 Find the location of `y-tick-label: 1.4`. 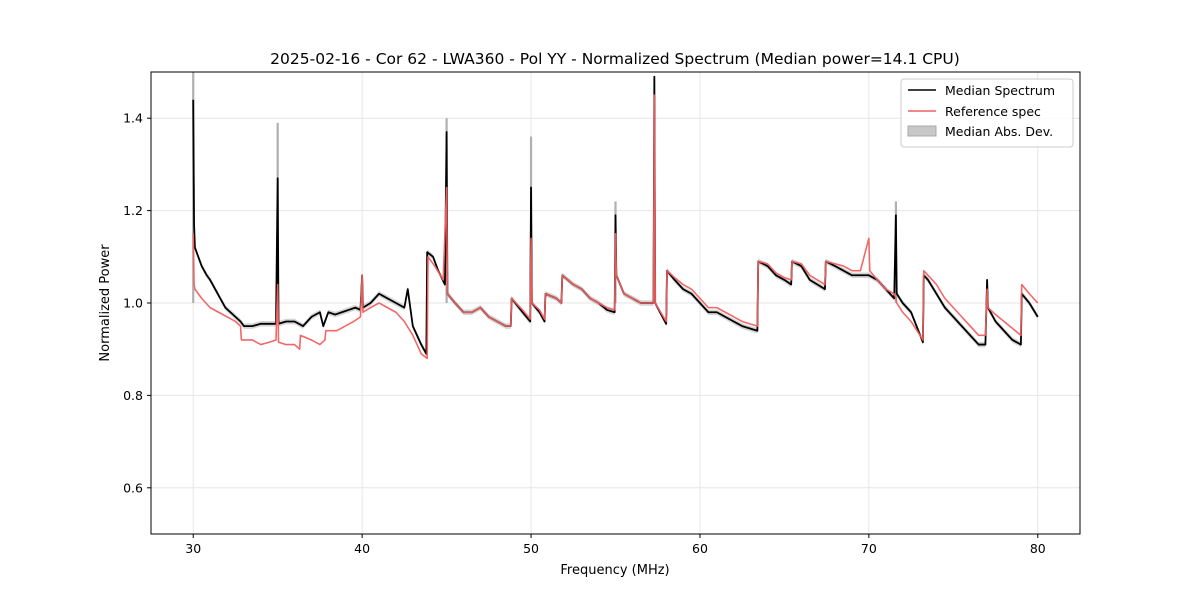

y-tick-label: 1.4 is located at coordinates (133, 118).